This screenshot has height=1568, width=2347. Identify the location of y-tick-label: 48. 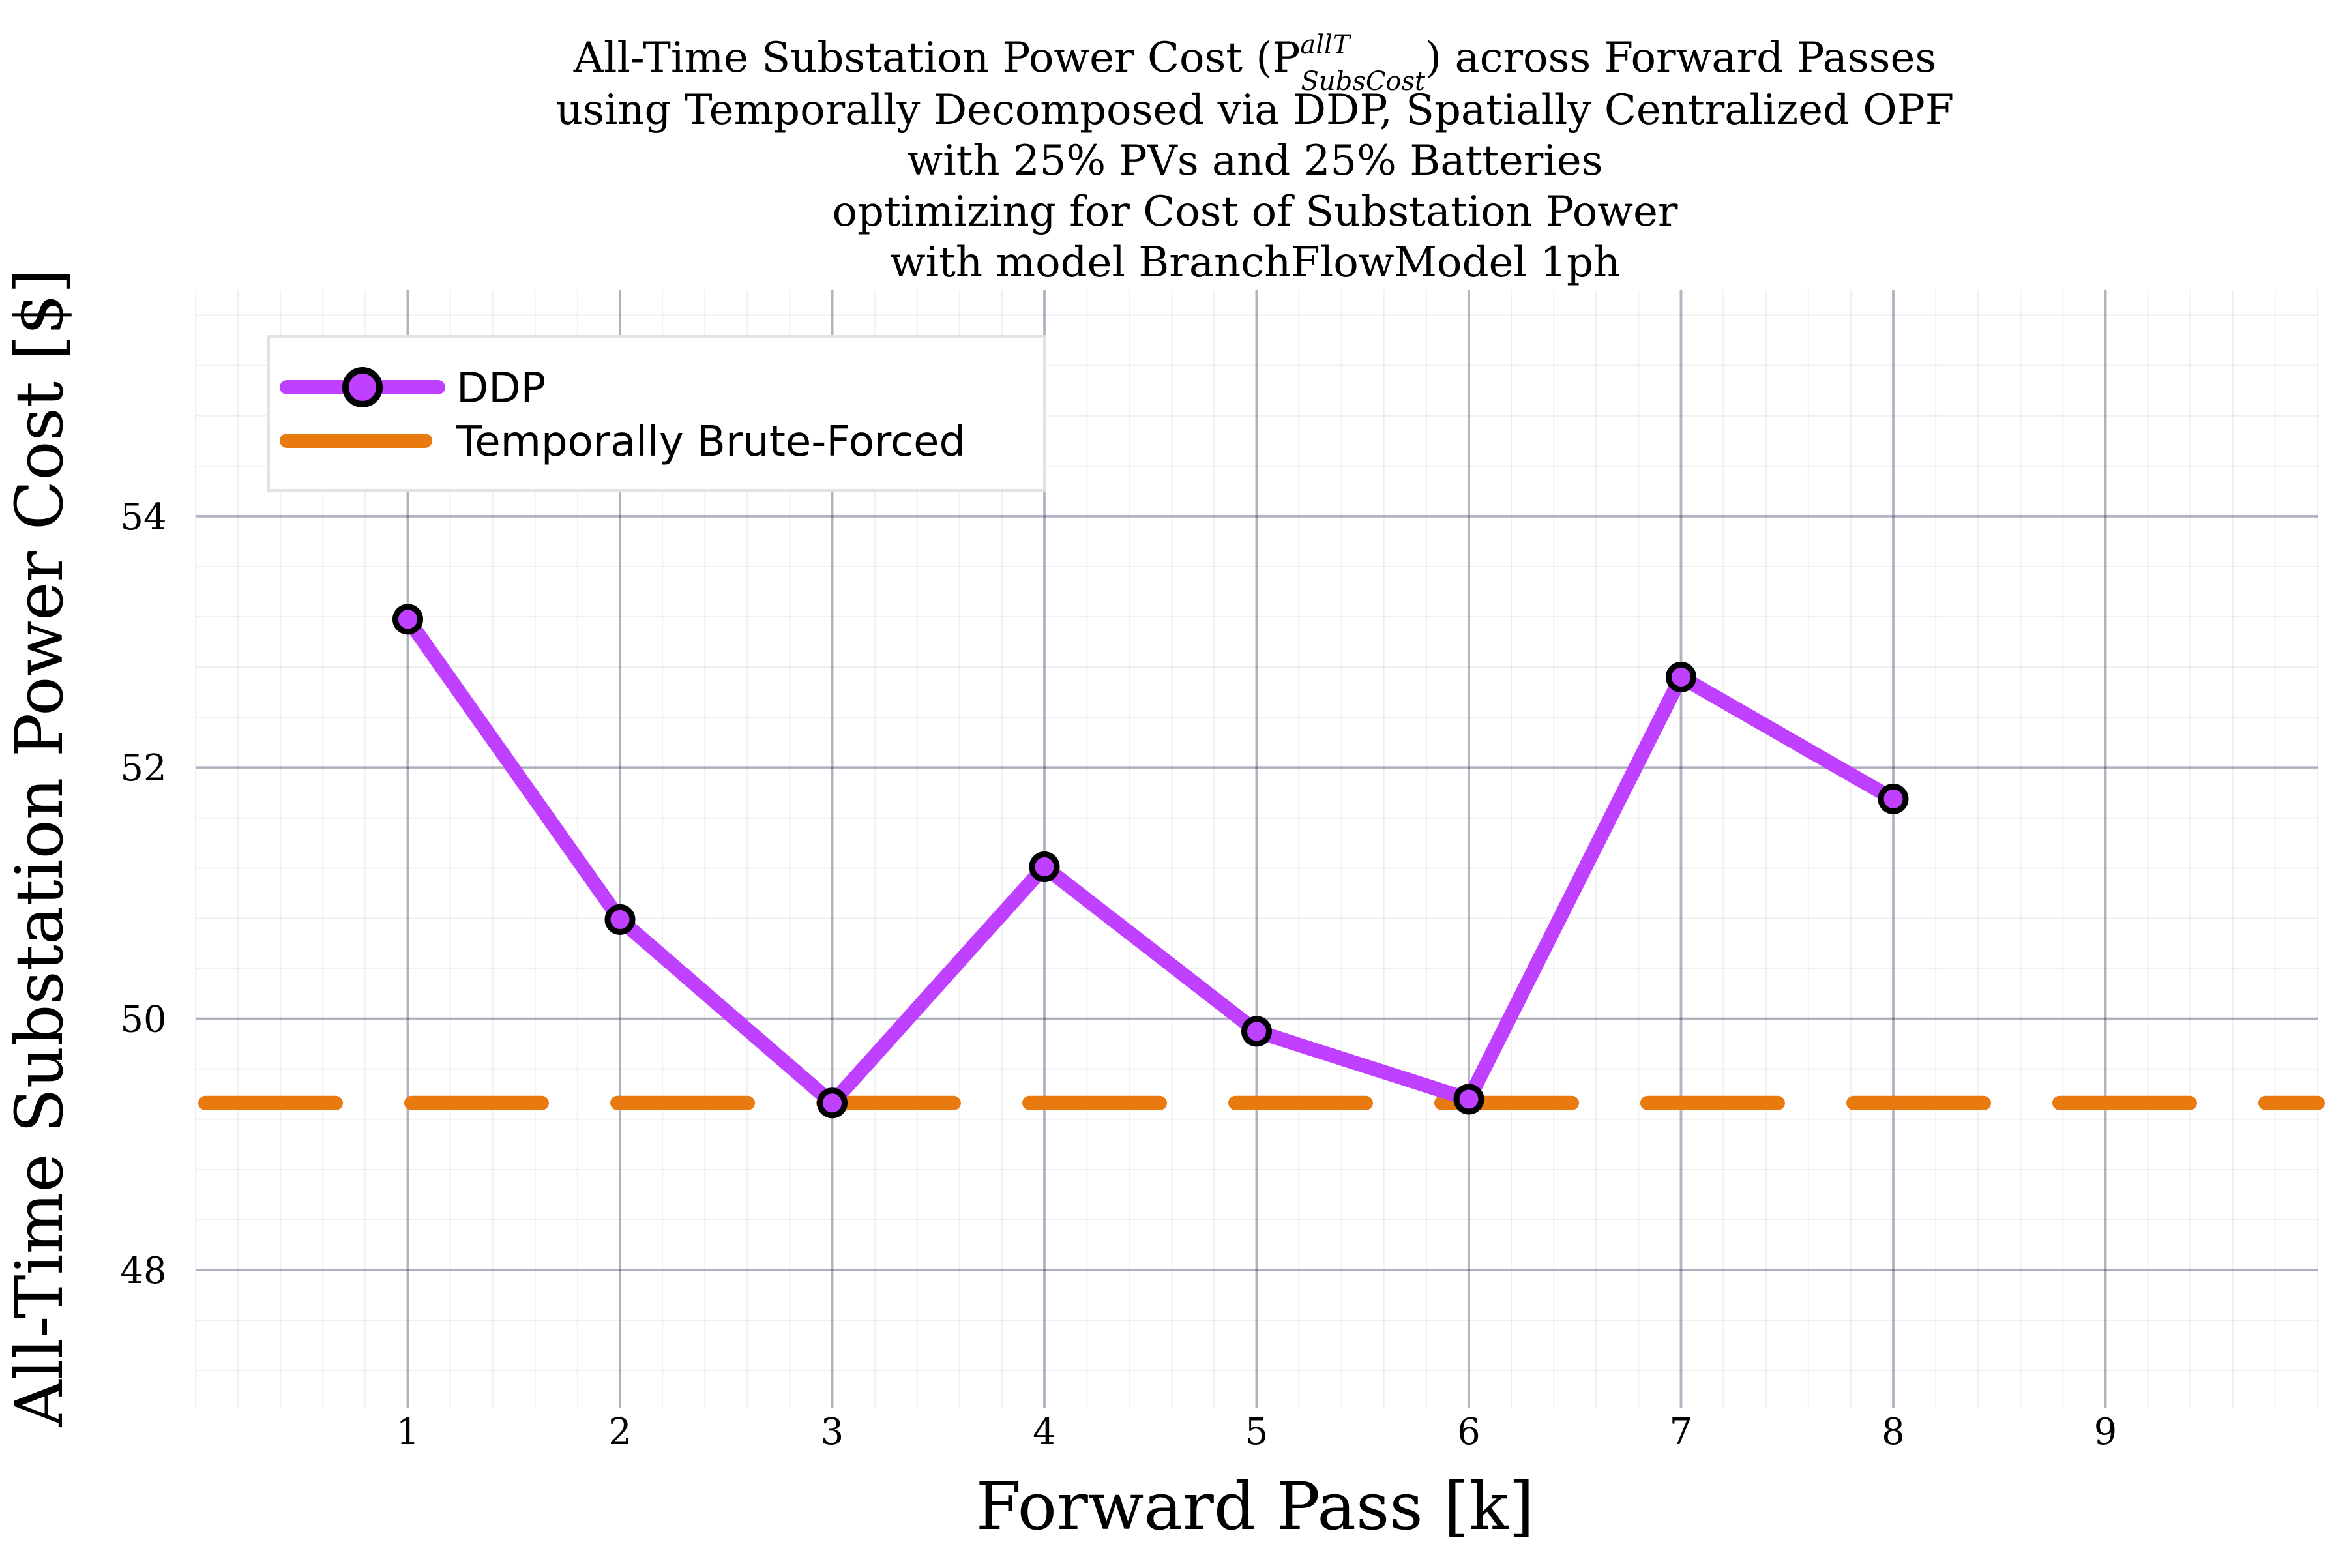
(143, 1271).